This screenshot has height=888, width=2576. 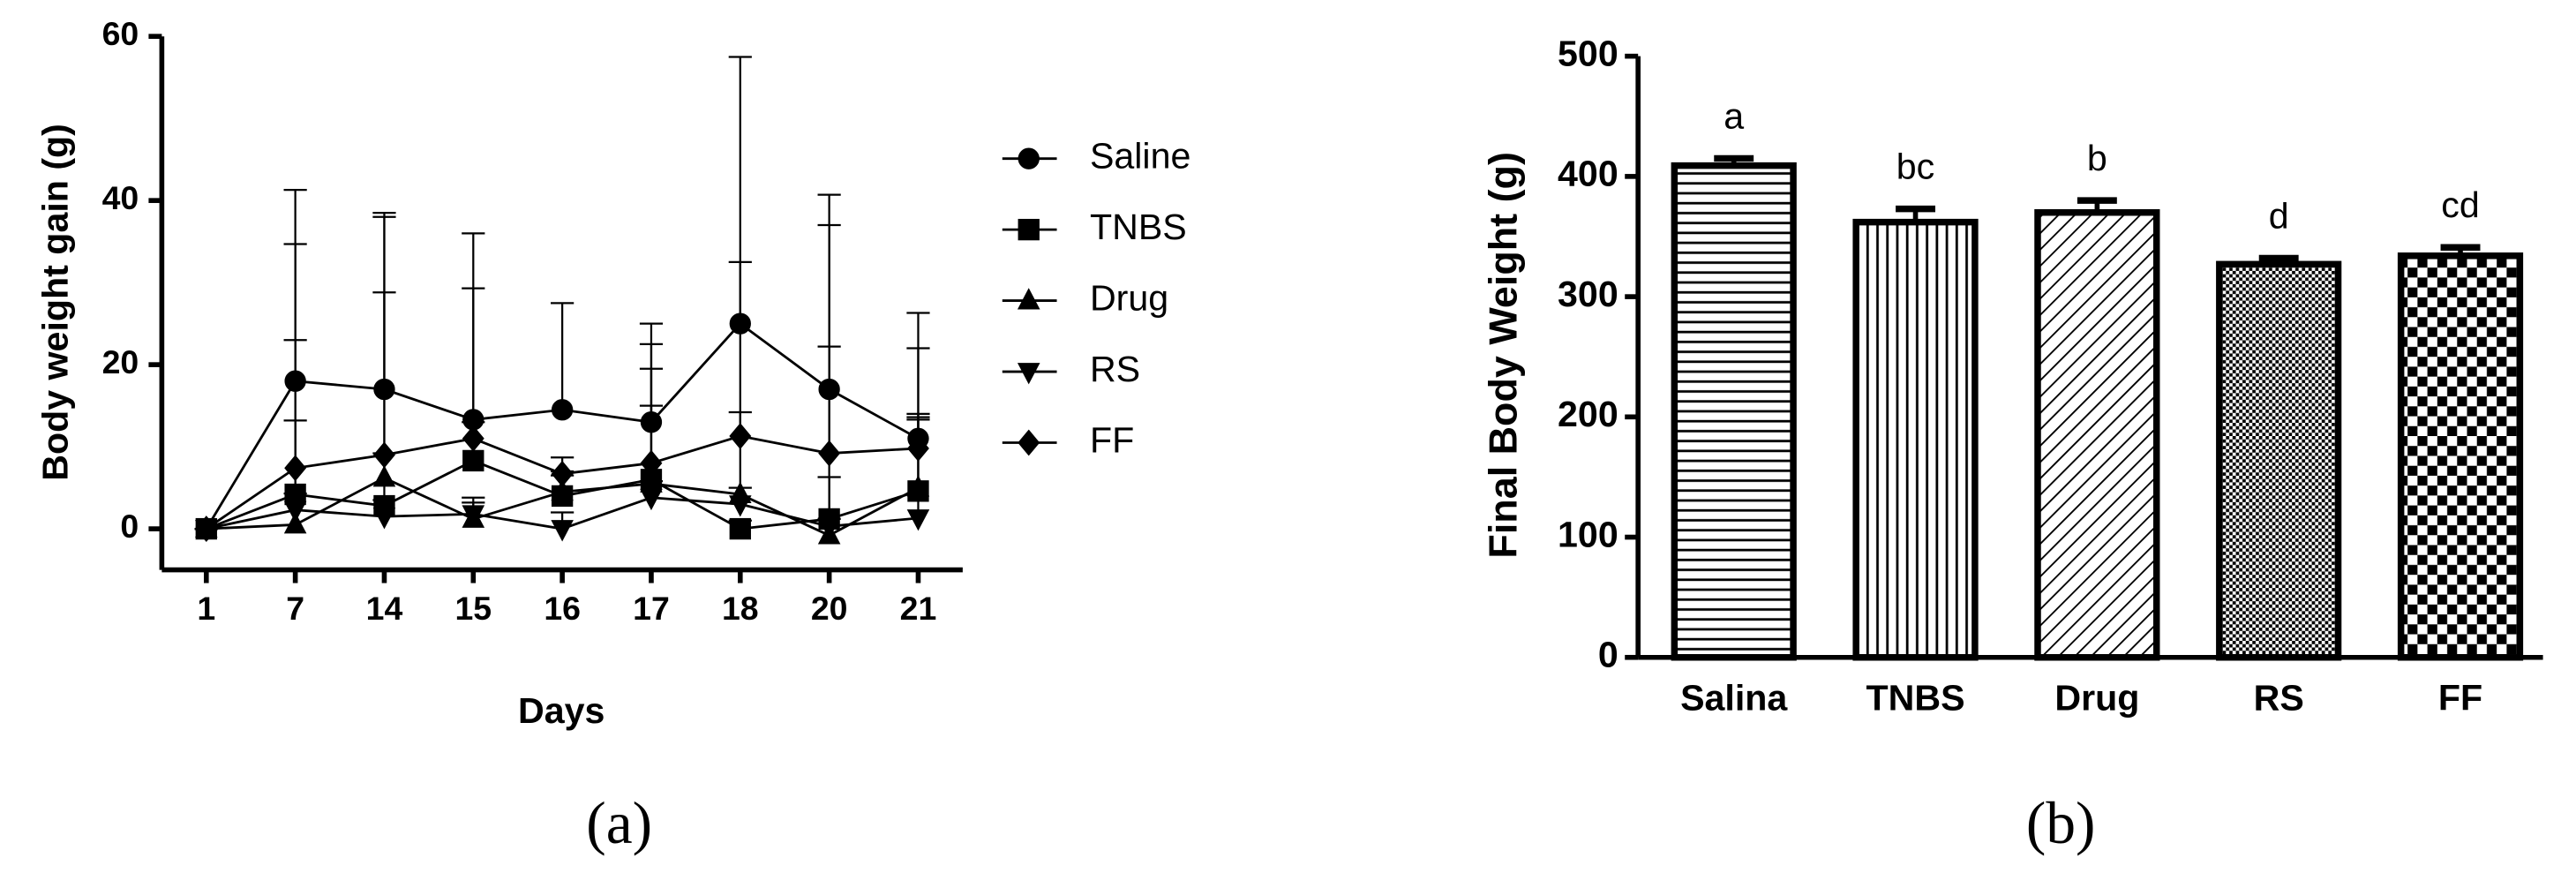 I want to click on bar-annotation: cd, so click(x=2460, y=204).